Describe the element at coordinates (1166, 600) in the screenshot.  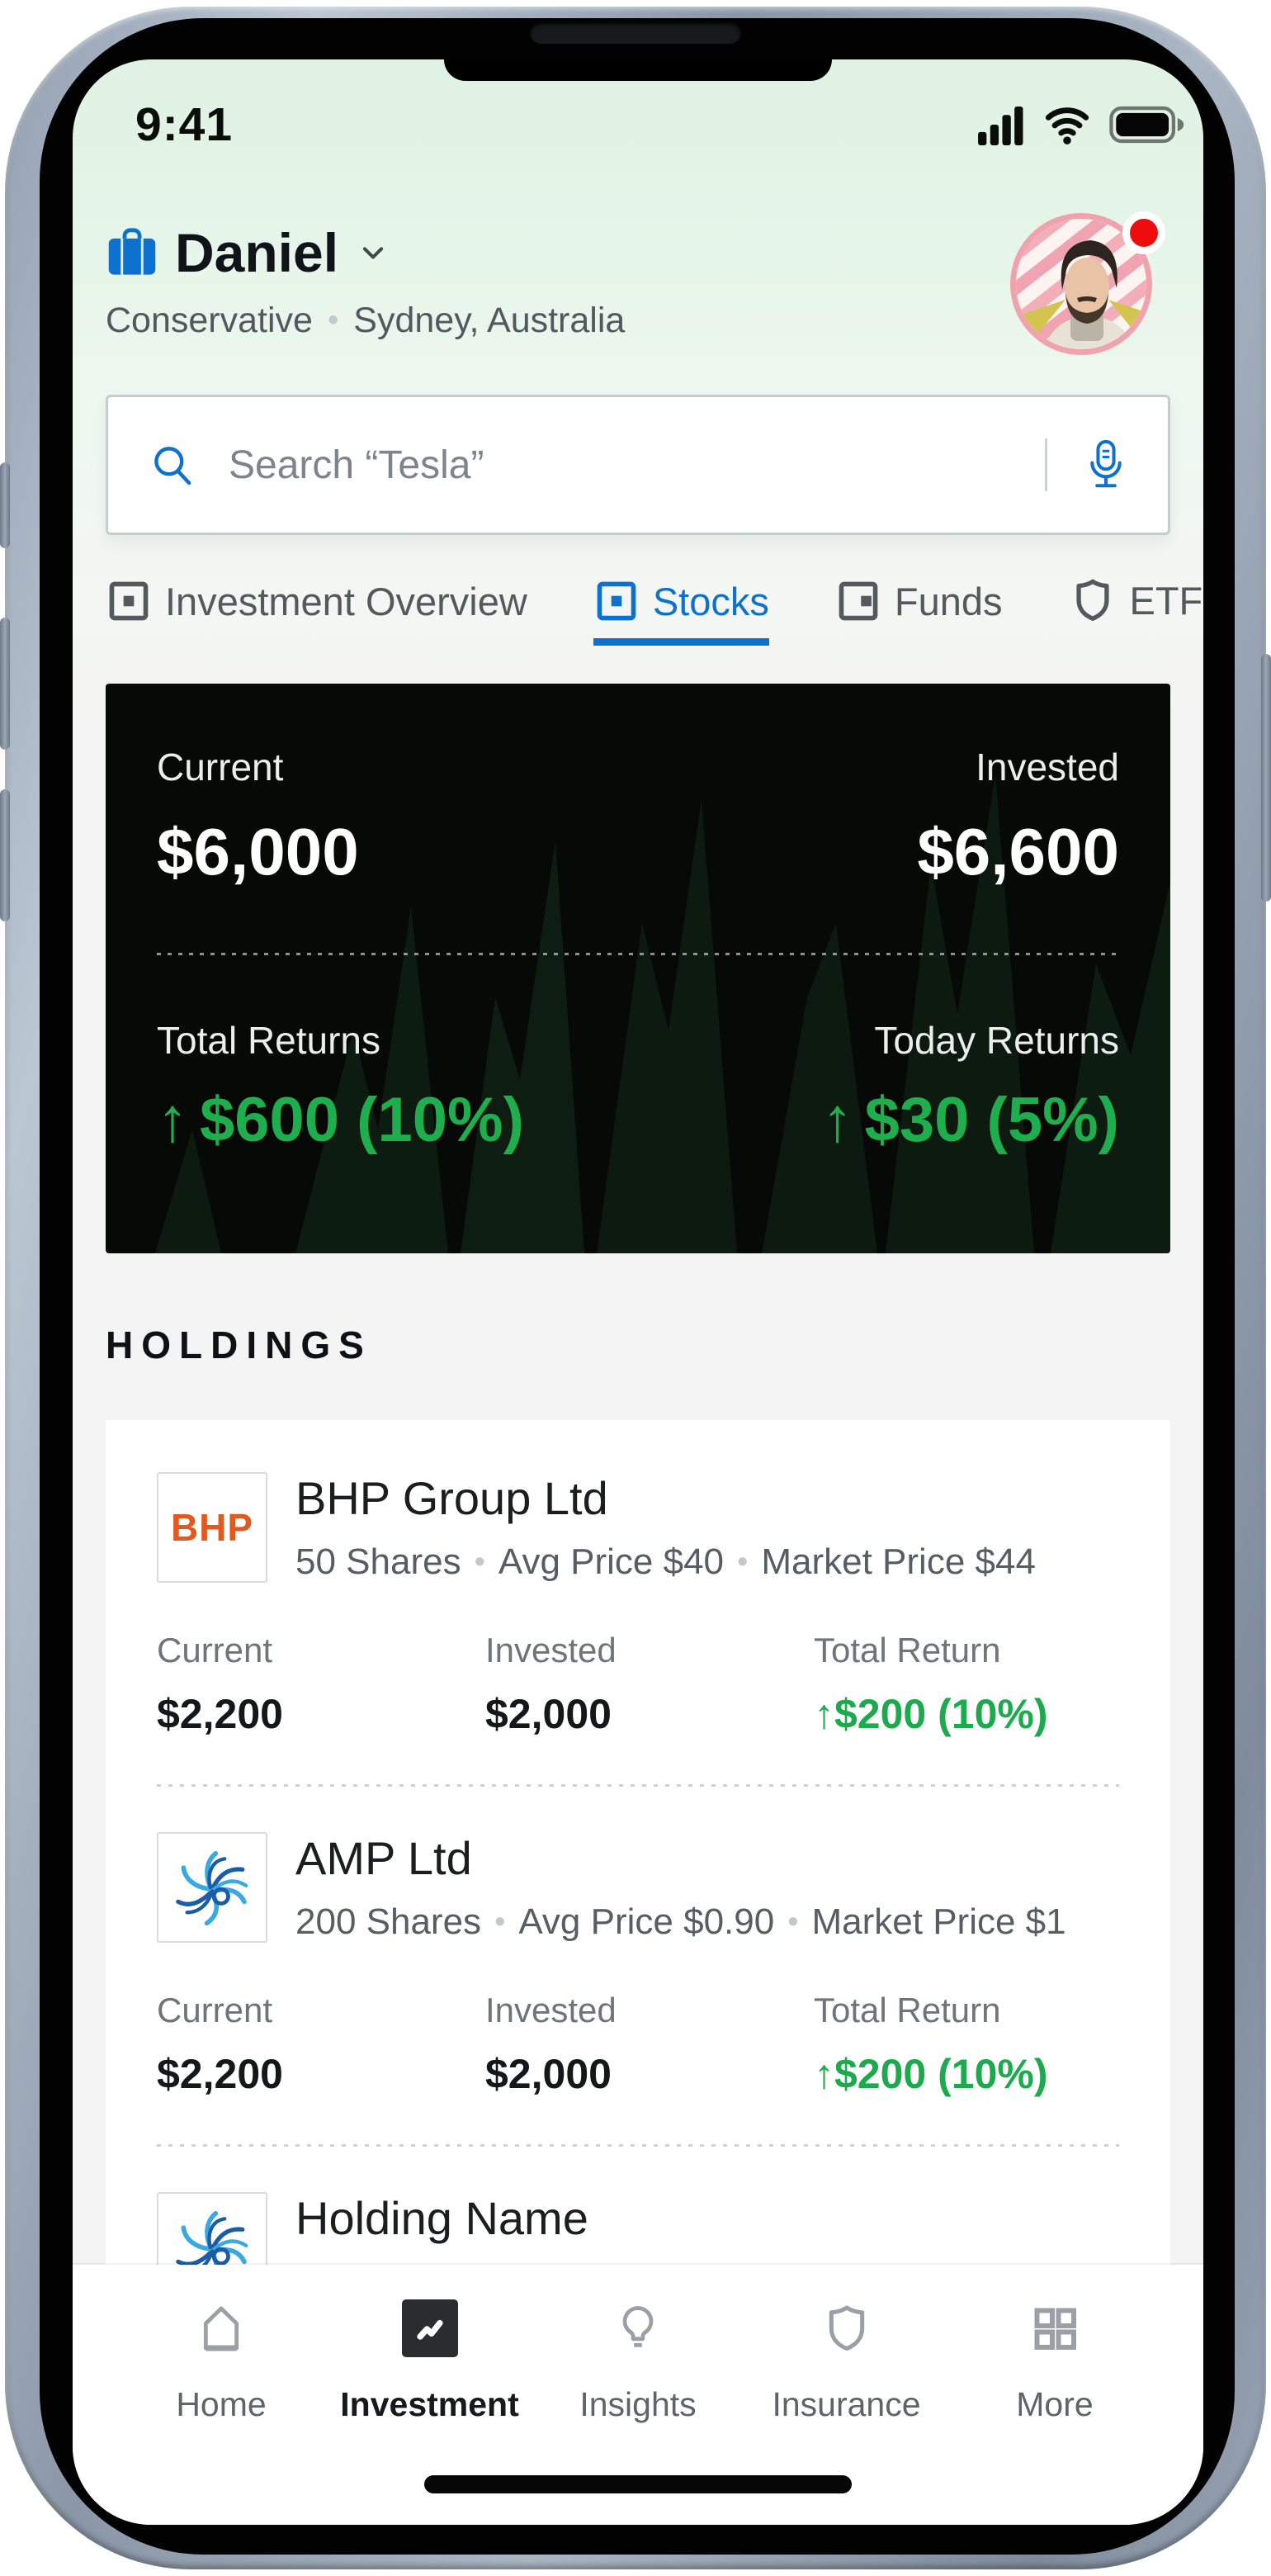
I see `tab-label: ETF` at that location.